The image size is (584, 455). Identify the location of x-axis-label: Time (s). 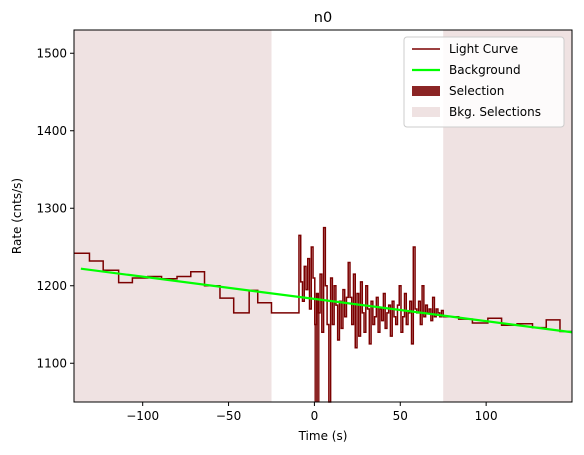
(323, 436).